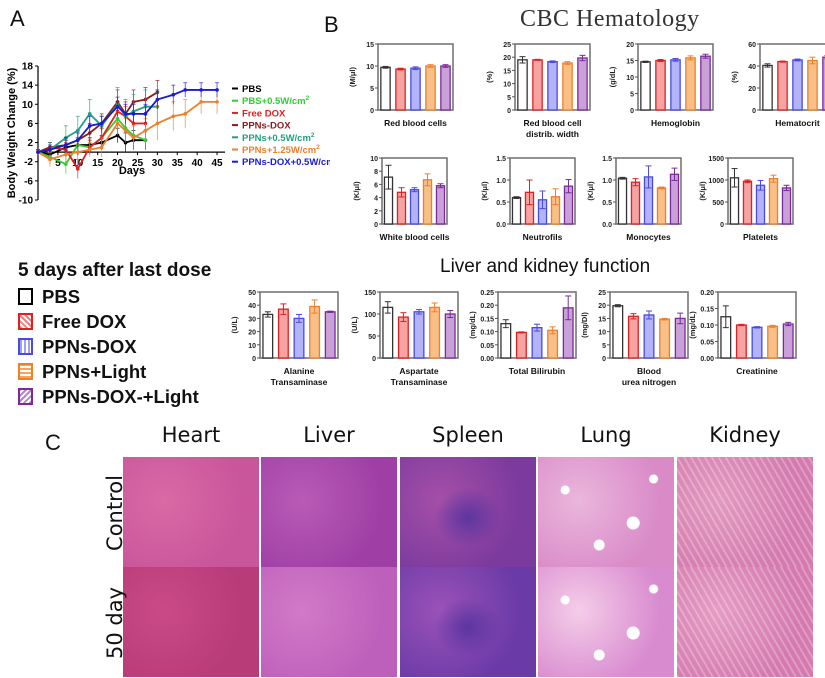  Describe the element at coordinates (299, 371) in the screenshot. I see `chart-title: Alanine` at that location.